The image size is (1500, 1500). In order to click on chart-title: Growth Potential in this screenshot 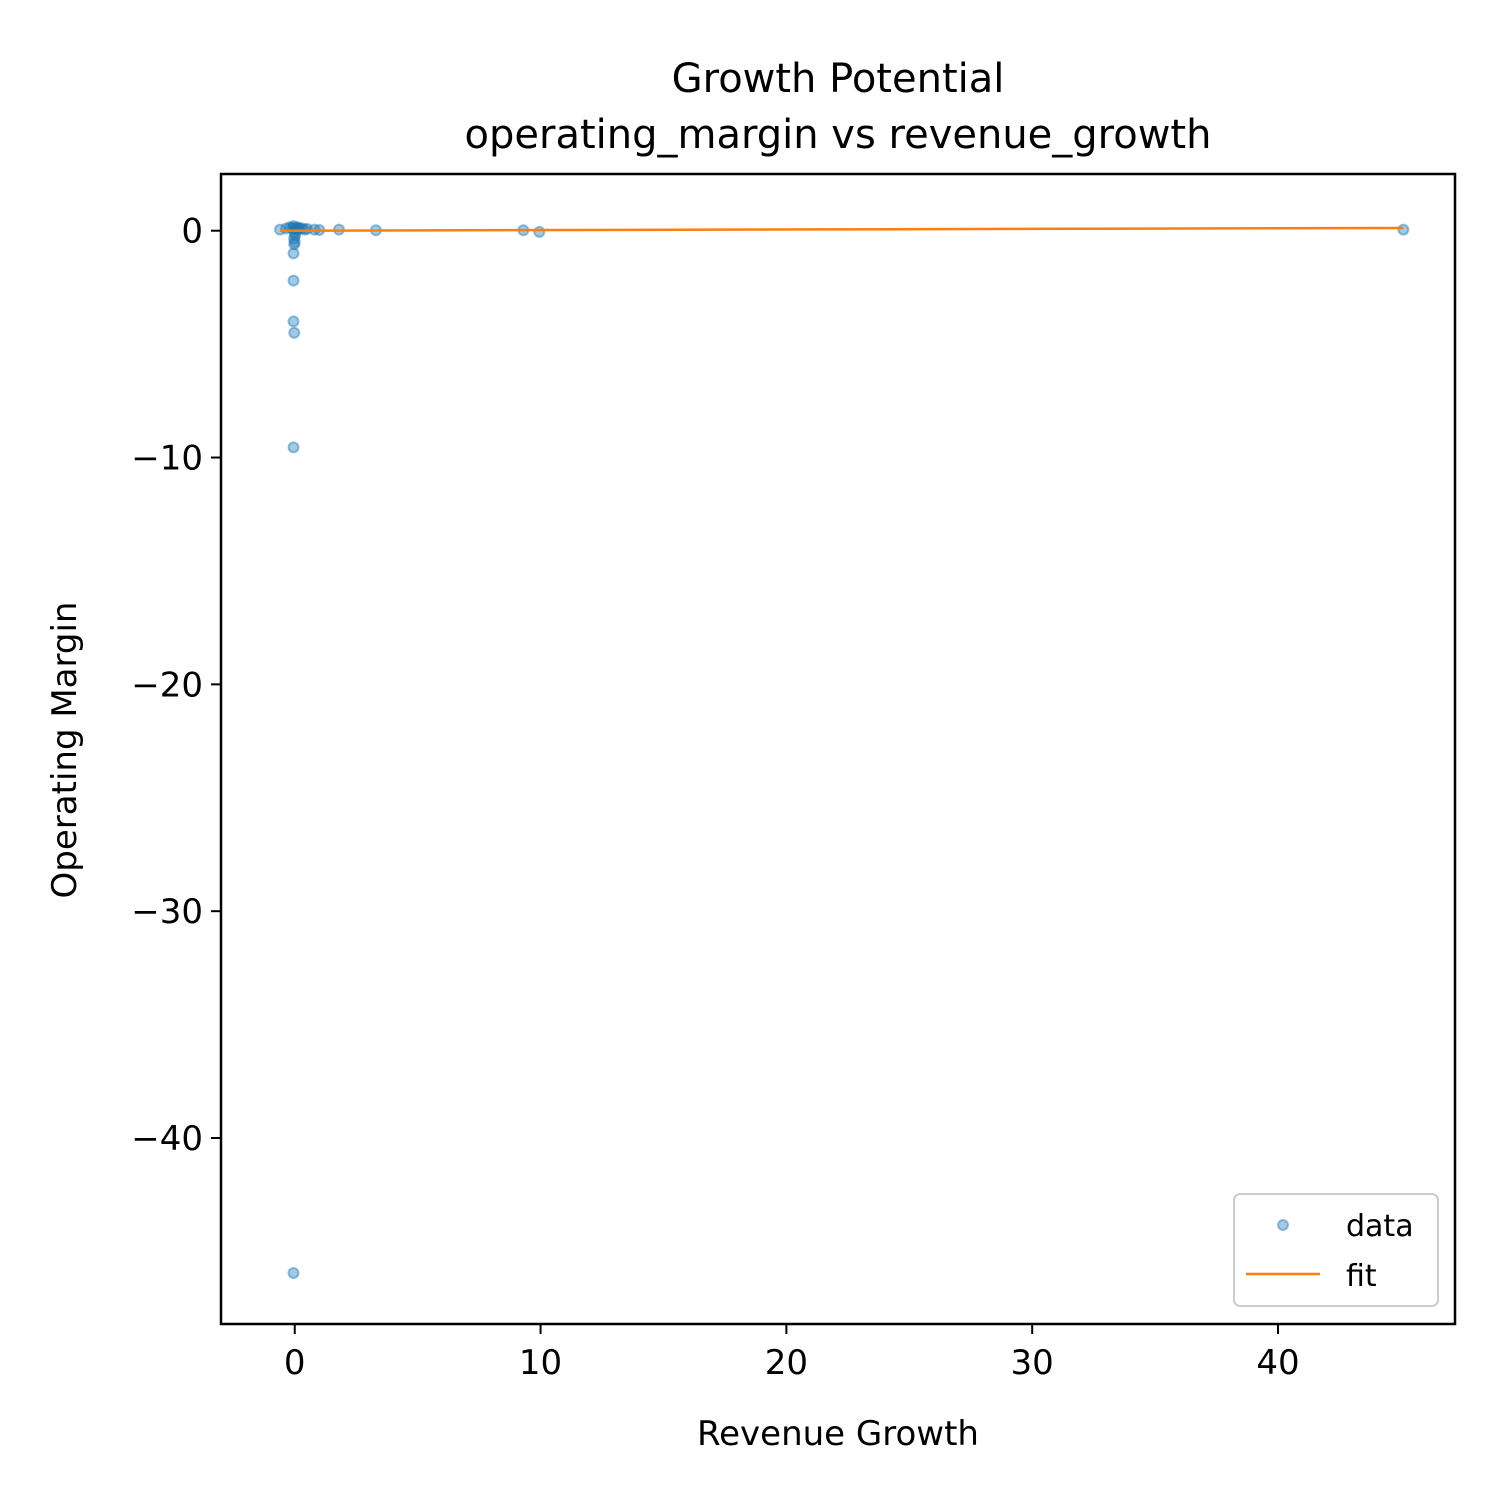, I will do `click(838, 79)`.